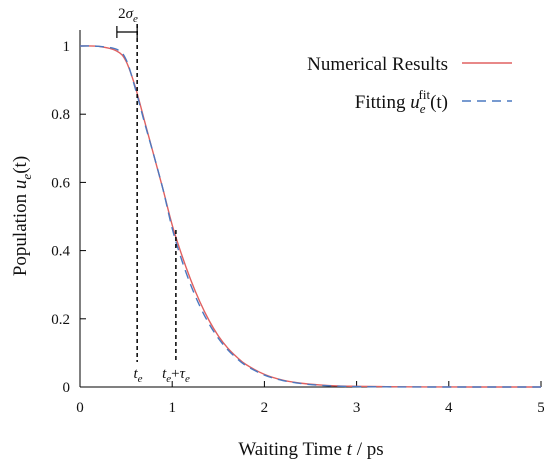 The width and height of the screenshot is (544, 473). What do you see at coordinates (172, 408) in the screenshot?
I see `x-tick-label: 1` at bounding box center [172, 408].